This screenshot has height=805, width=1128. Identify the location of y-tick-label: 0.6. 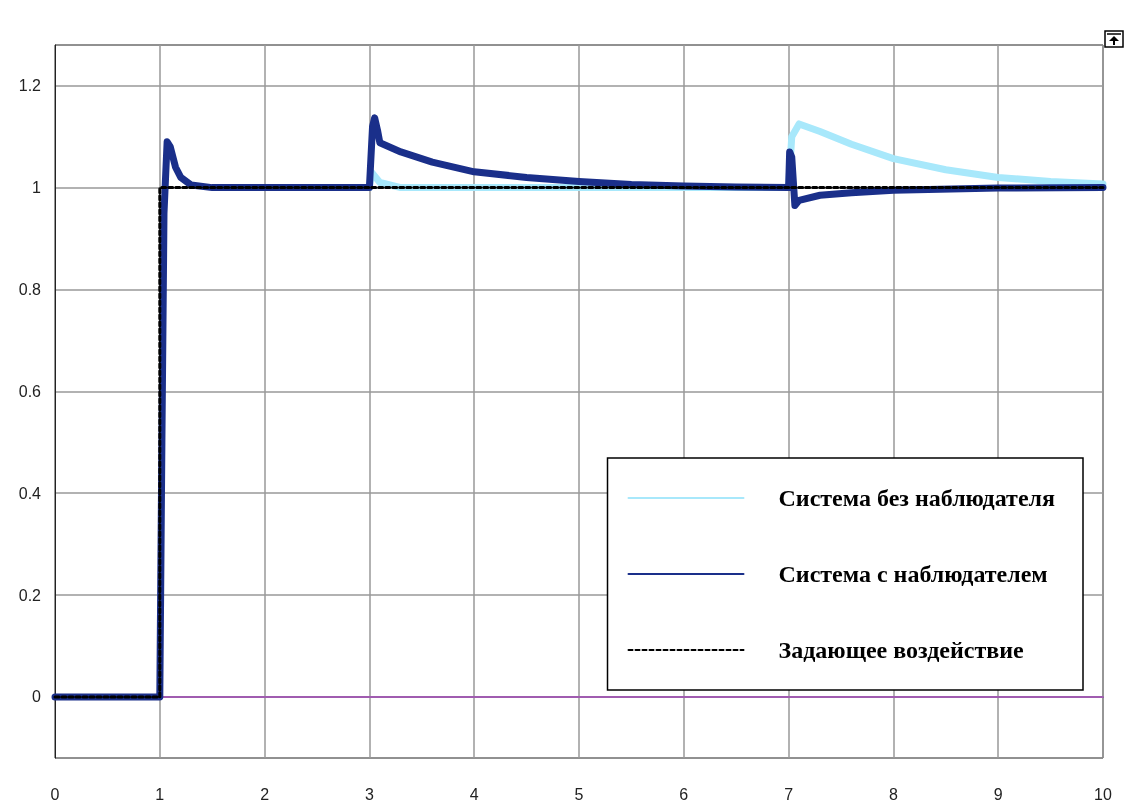
(30, 391).